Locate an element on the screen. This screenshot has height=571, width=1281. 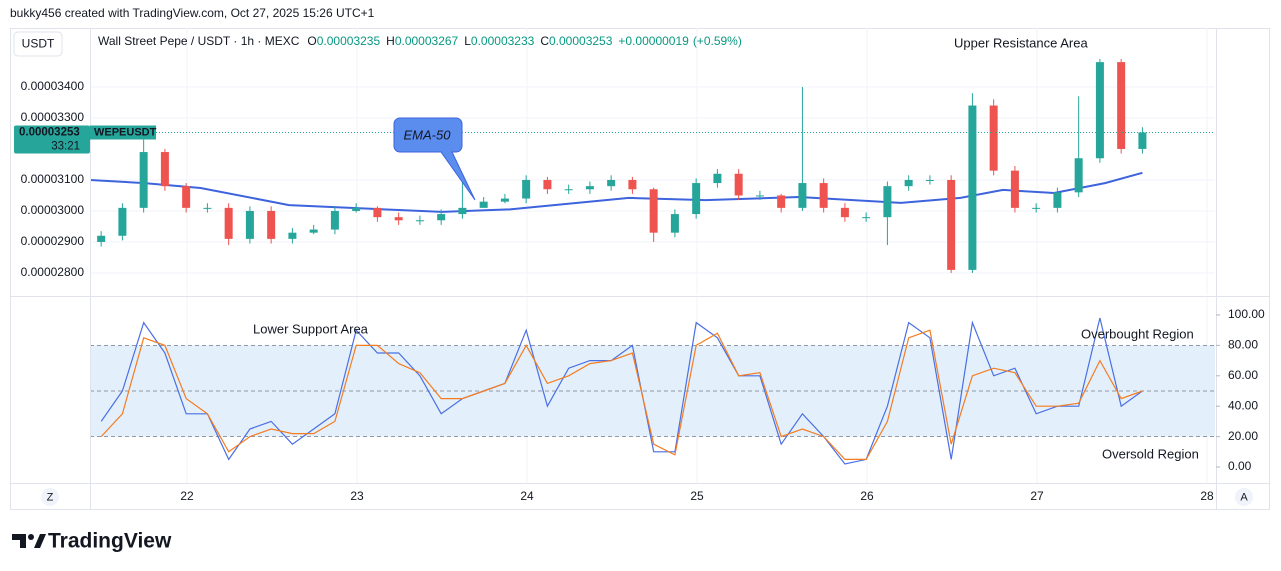
last-price: 0.00003253 is located at coordinates (49, 133).